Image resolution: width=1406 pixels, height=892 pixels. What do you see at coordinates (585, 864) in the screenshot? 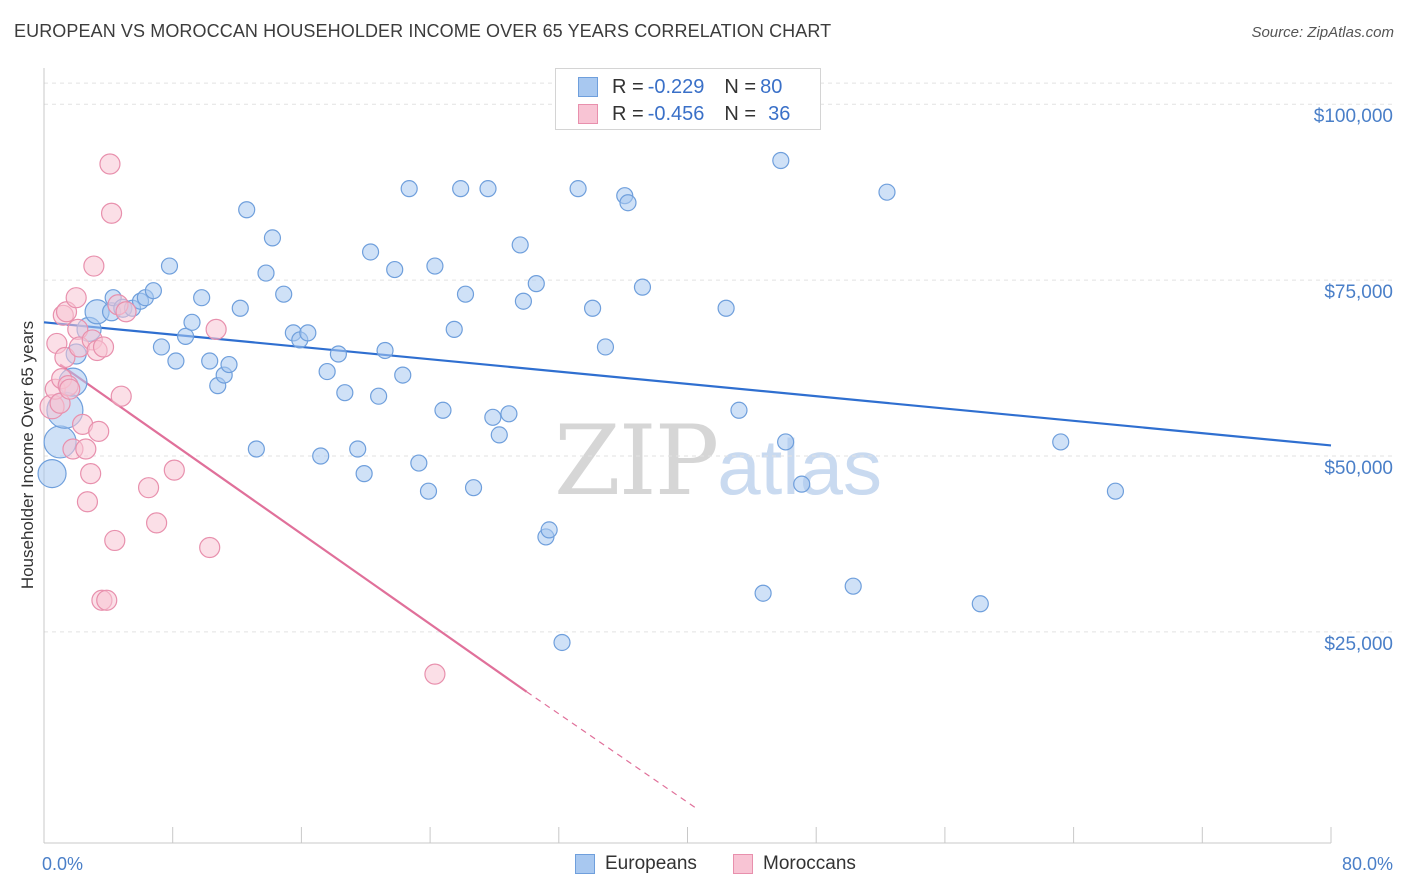
I see `europeans-swatch` at bounding box center [585, 864].